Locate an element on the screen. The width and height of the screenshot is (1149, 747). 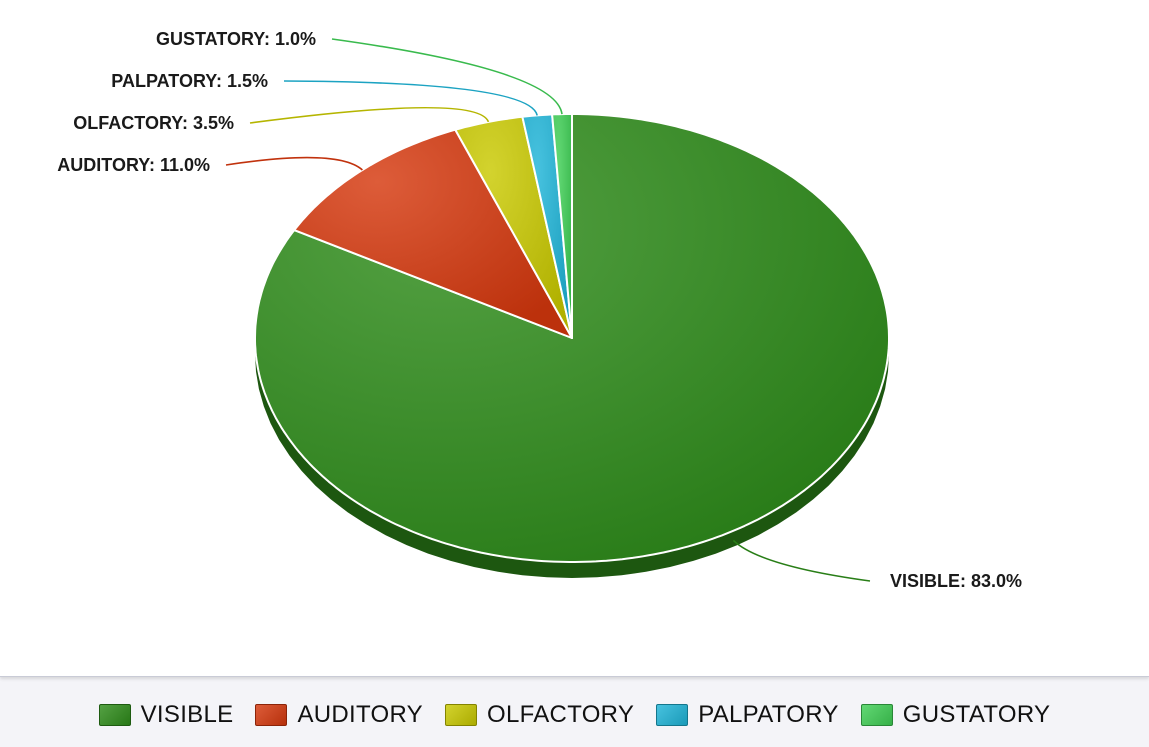
legend-item-palpatory: PALPATORY is located at coordinates (747, 715).